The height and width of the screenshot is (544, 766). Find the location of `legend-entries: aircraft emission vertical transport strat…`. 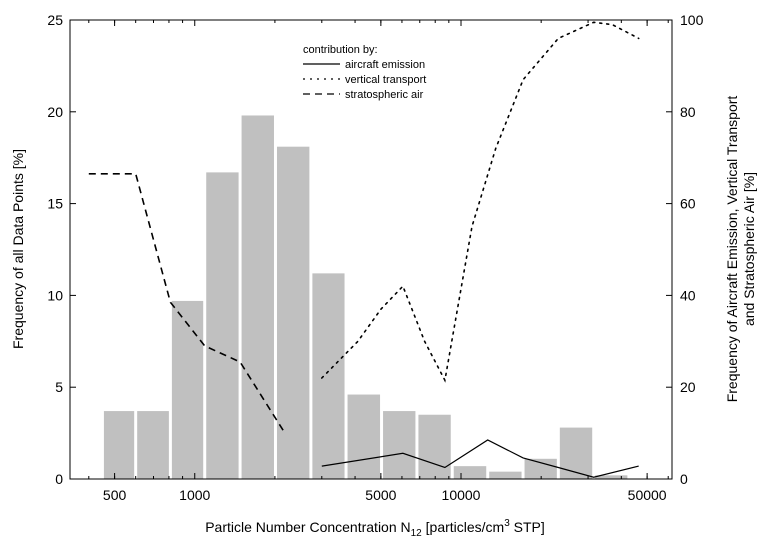

legend-entries: aircraft emission vertical transport strat… is located at coordinates (364, 80).